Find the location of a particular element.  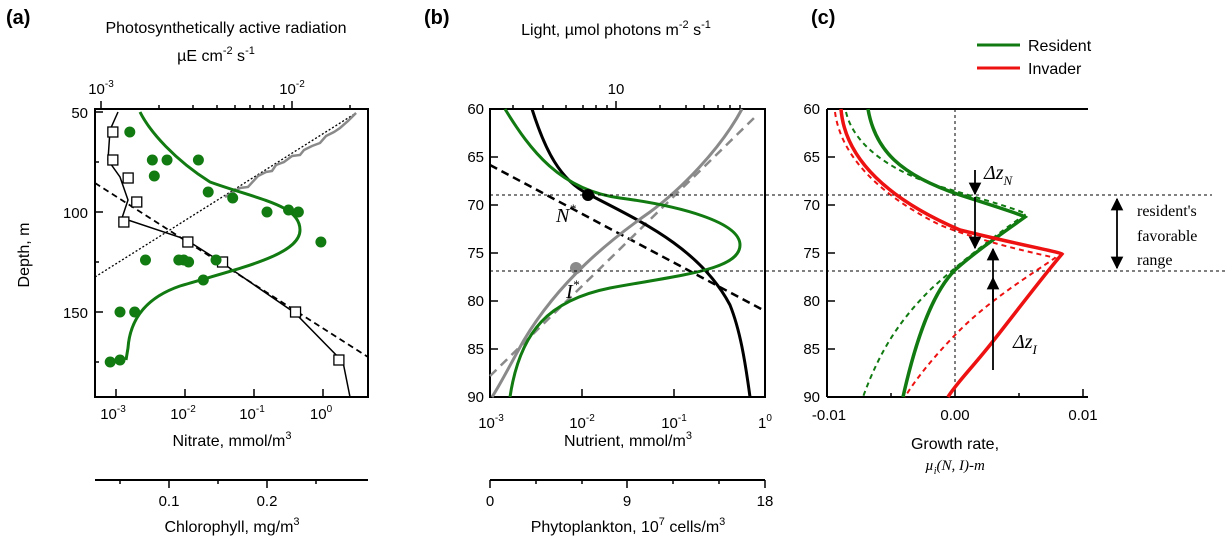

panel-b-i-star-label: I* is located at coordinates (572, 290).